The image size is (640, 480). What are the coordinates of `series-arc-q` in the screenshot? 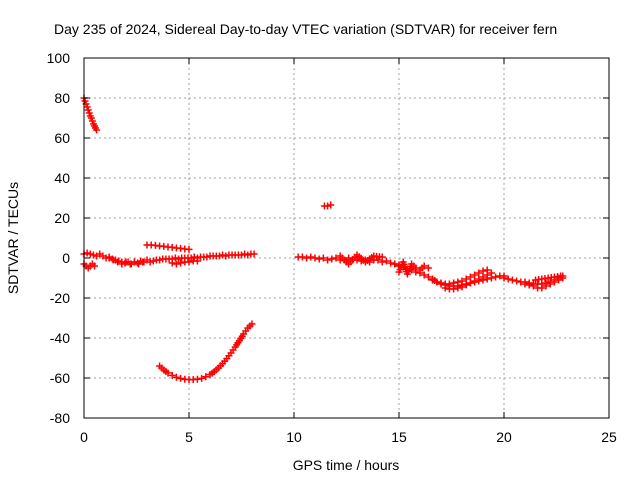 It's located at (548, 278).